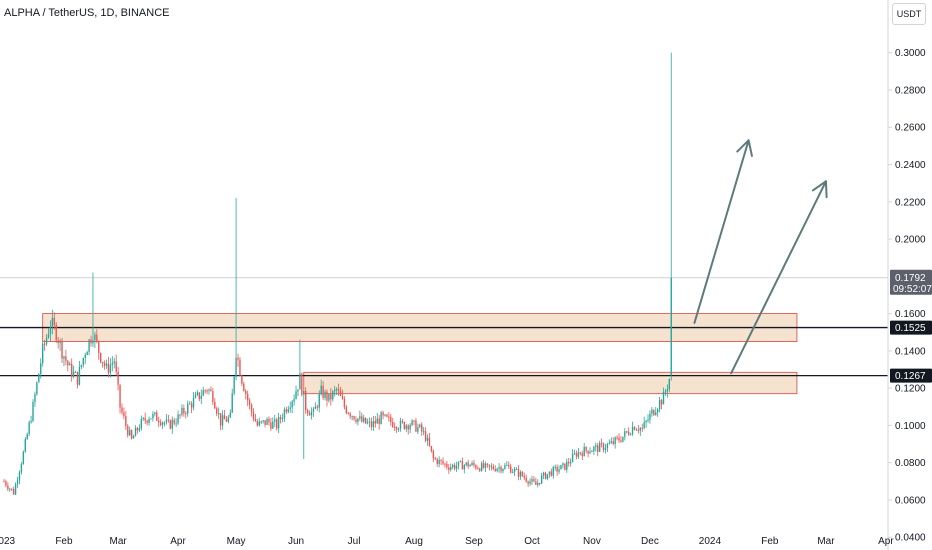 This screenshot has height=550, width=932. I want to click on countdown-value: 09:52:07, so click(912, 289).